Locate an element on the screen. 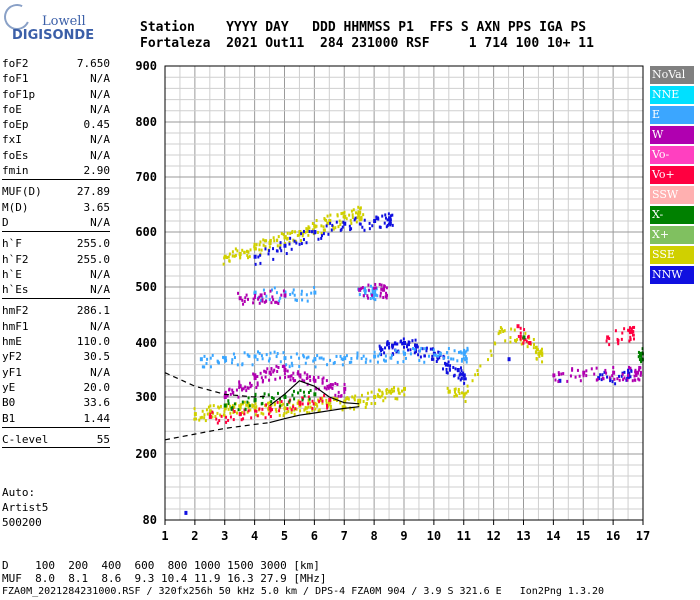  param-row-foe: foE N/A is located at coordinates (56, 109).